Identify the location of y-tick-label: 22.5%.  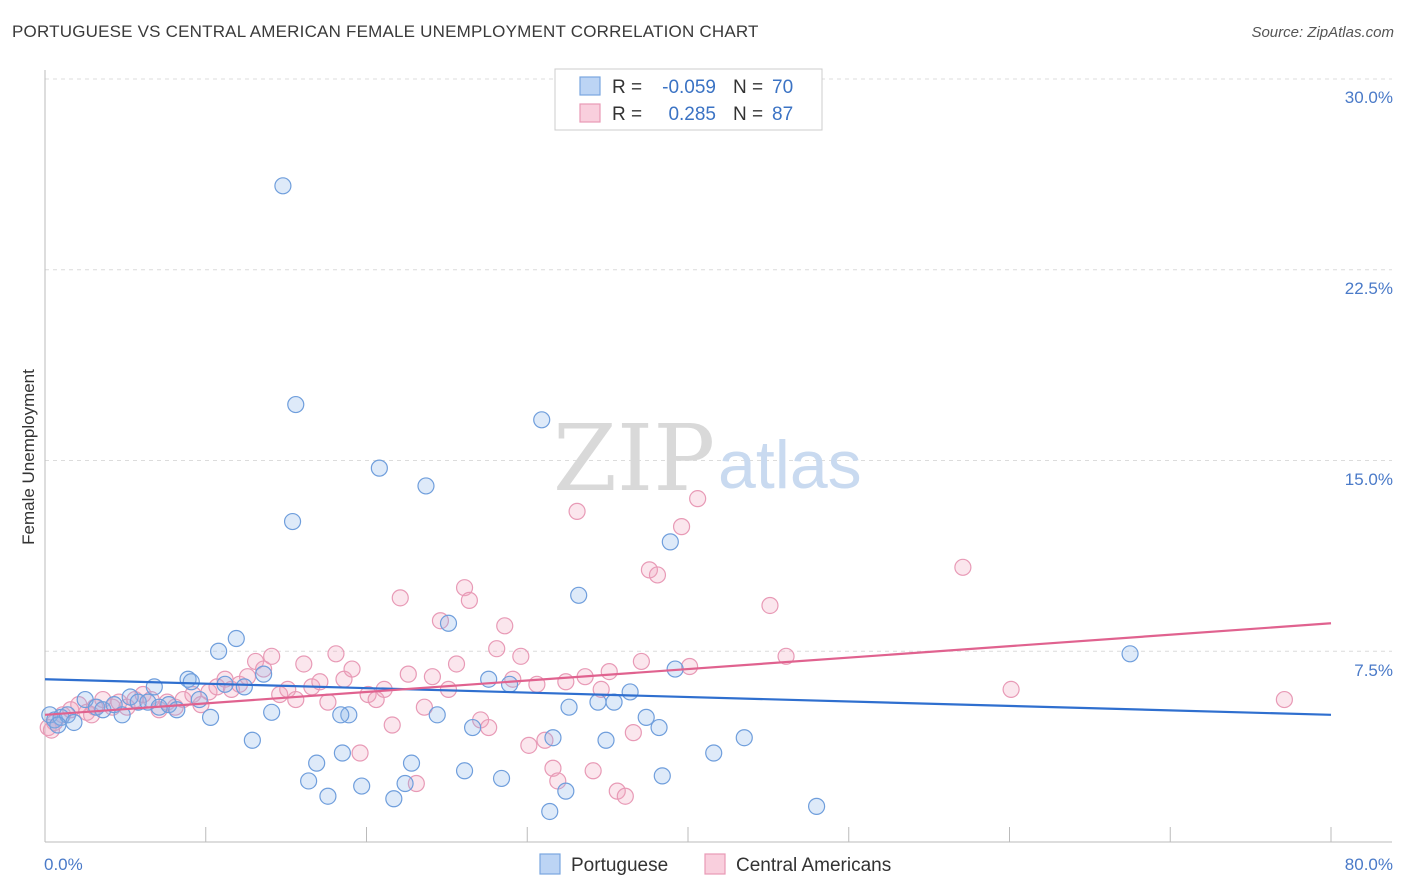
(1369, 288).